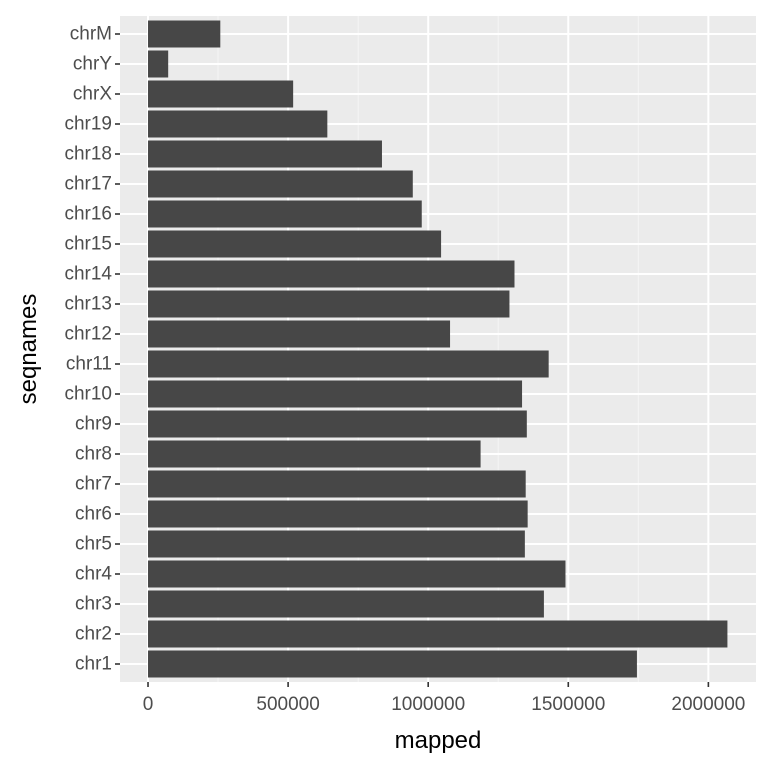  I want to click on y-tick-label: chr2, so click(93, 634).